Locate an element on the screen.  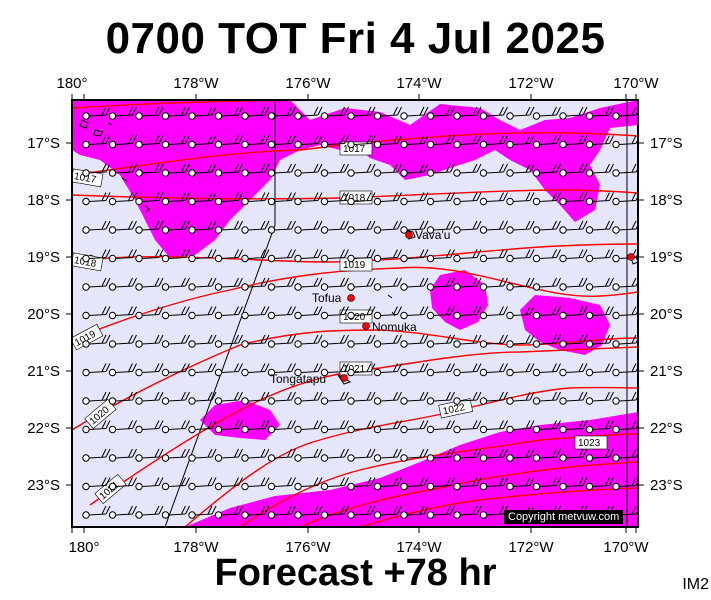
svg-text: 1023 is located at coordinates (589, 443).